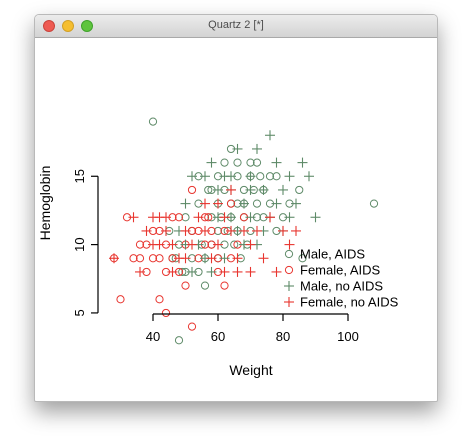  What do you see at coordinates (332, 254) in the screenshot?
I see `legend-entry-label: Male, AIDS` at bounding box center [332, 254].